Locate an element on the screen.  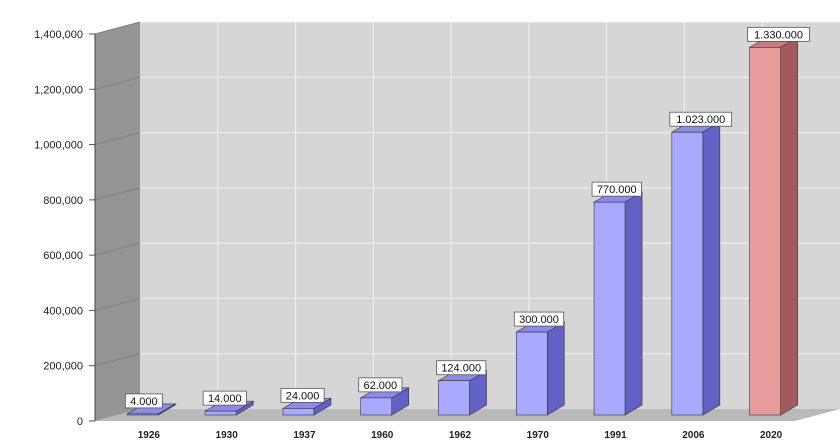
data-label: 300.000 is located at coordinates (539, 320).